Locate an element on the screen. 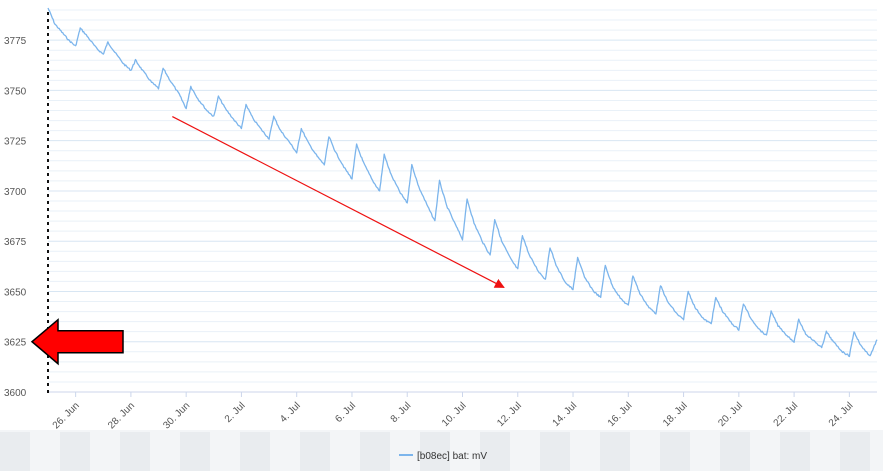  y-tick-label: 3700 is located at coordinates (15, 192).